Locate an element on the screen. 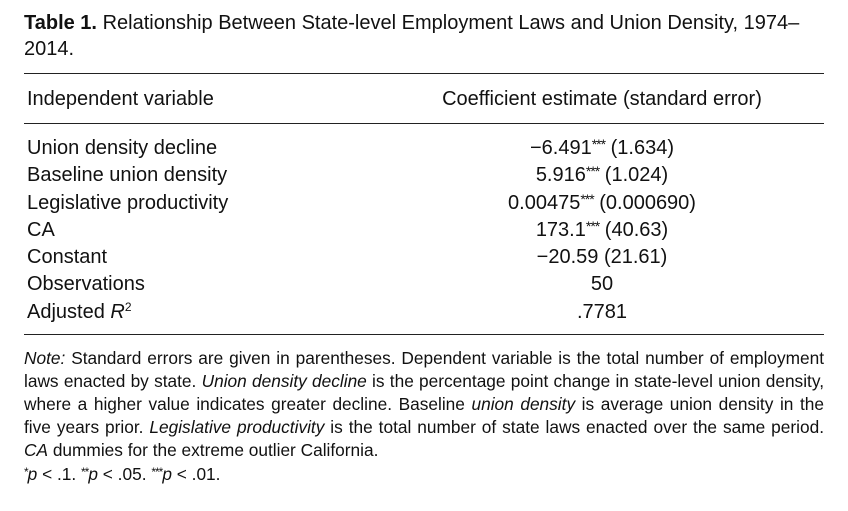 Image resolution: width=848 pixels, height=511 pixels. row-coefficient: 5.916*** (1.024) is located at coordinates (602, 175).